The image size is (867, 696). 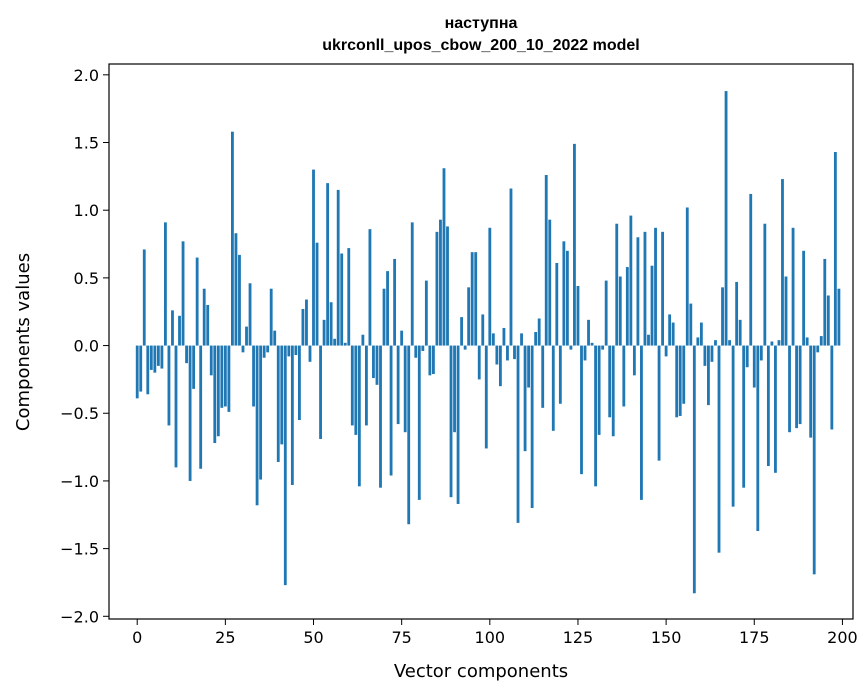 I want to click on y-ticks-group: 2.0 1.5 1.0 0.5 0.0 −0.5 −1.0 −1.5 −2.0, so click(x=84, y=346).